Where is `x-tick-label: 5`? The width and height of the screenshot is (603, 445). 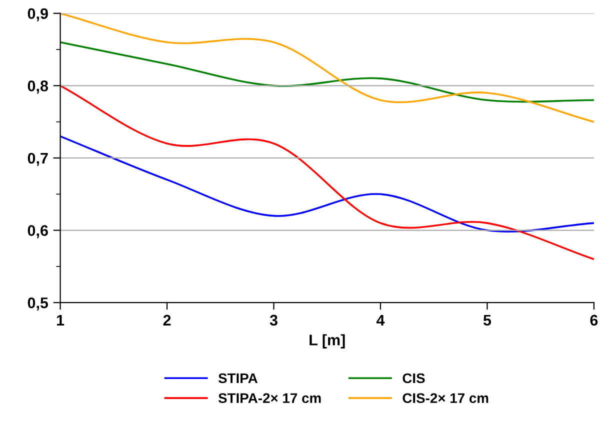 x-tick-label: 5 is located at coordinates (487, 320).